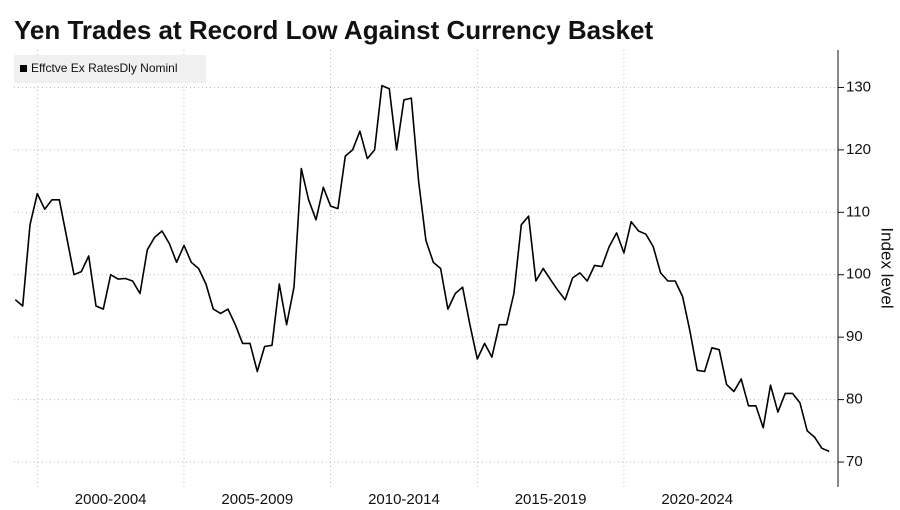  Describe the element at coordinates (551, 499) in the screenshot. I see `x-tick-label: 2015-2019` at that location.